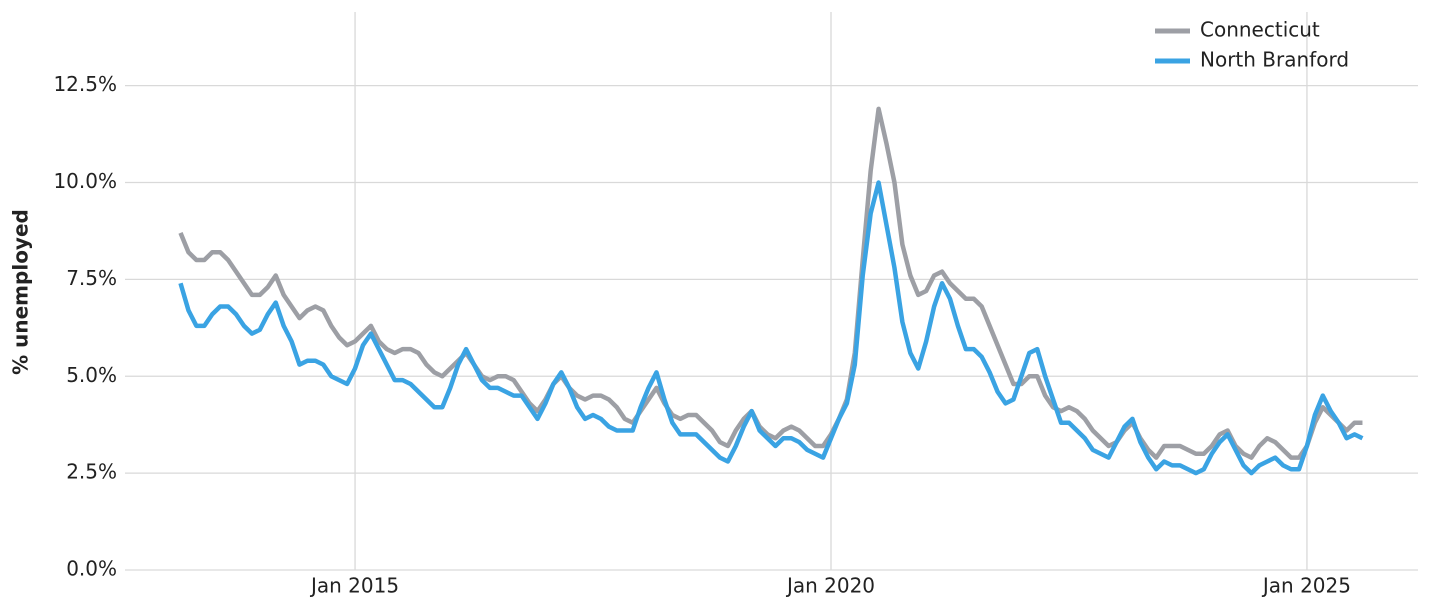  What do you see at coordinates (21, 292) in the screenshot?
I see `y-axis-label: % unemployed` at bounding box center [21, 292].